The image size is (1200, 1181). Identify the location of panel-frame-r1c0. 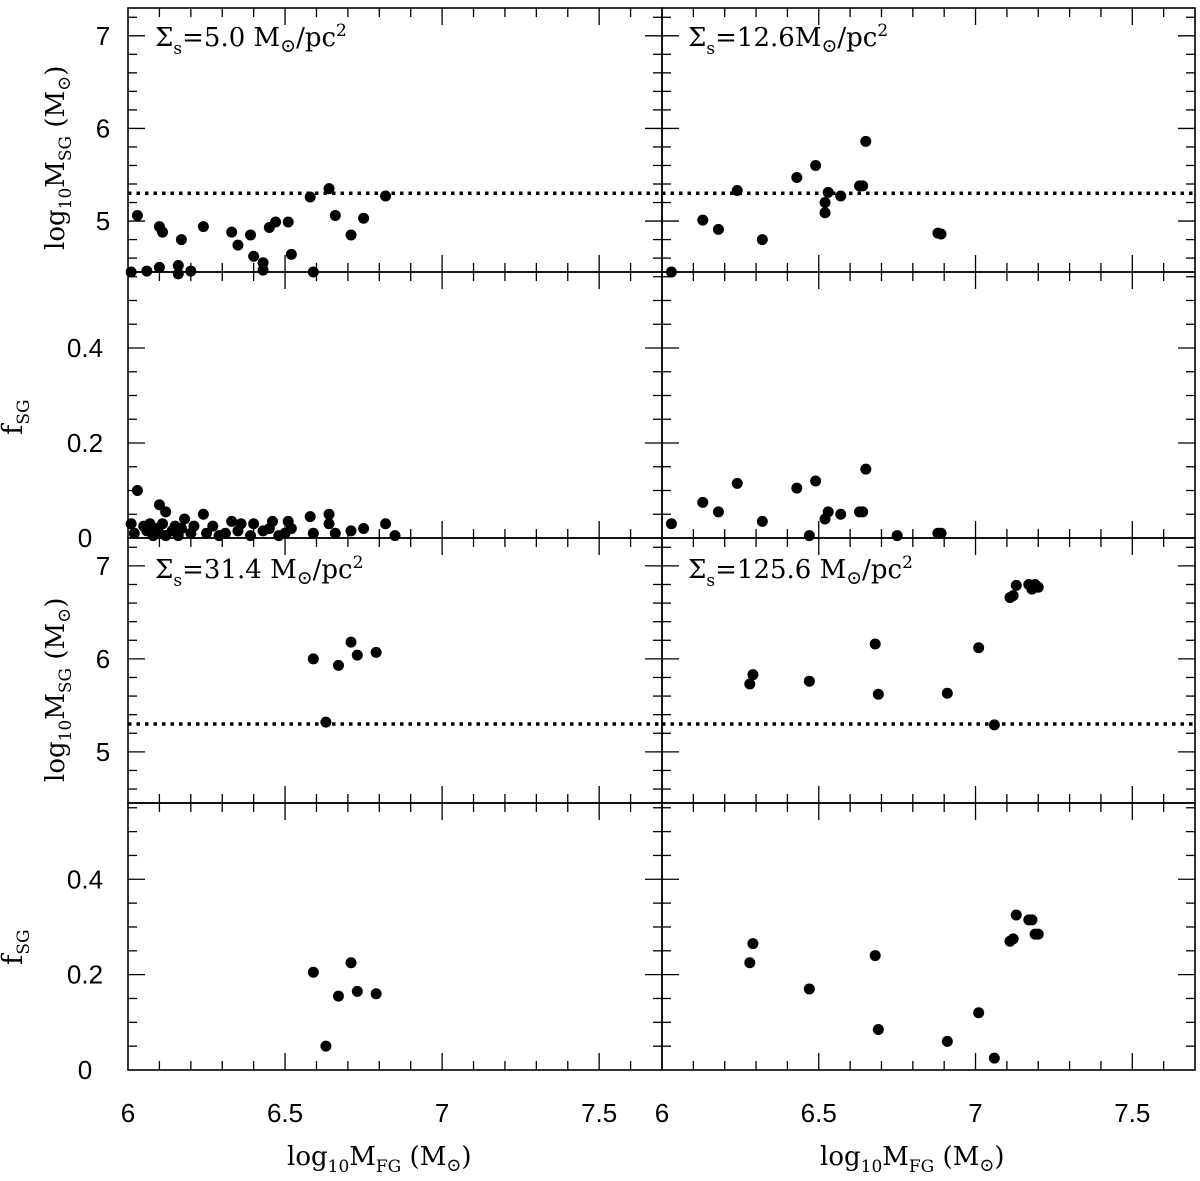
(395, 405).